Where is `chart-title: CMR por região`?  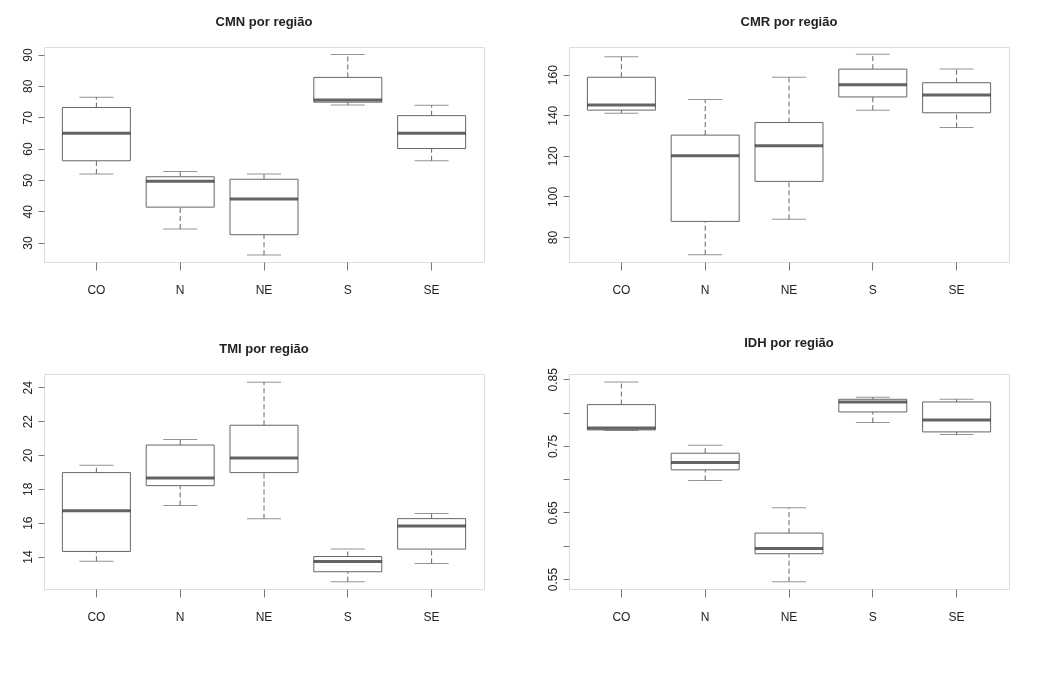
chart-title: CMR por região is located at coordinates (789, 21).